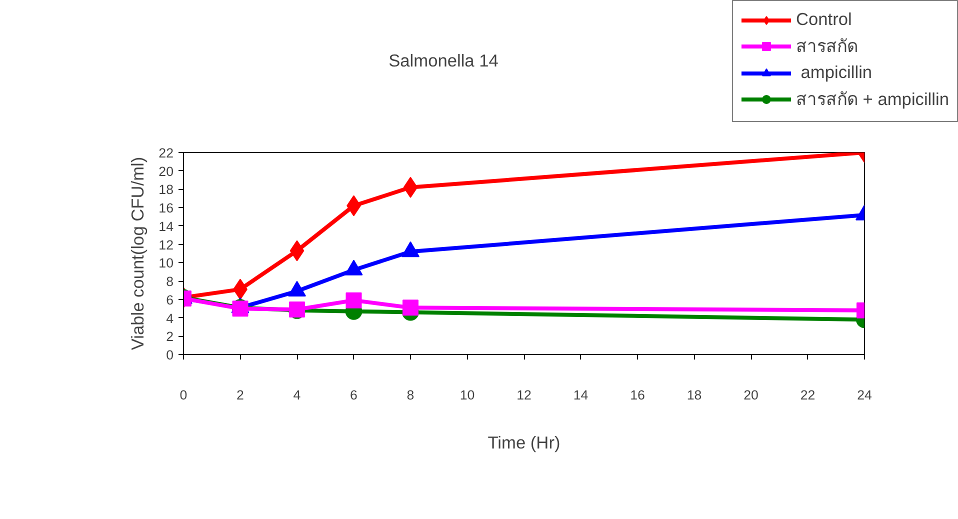  Describe the element at coordinates (524, 442) in the screenshot. I see `x-axis-title: Time (Hr)` at that location.